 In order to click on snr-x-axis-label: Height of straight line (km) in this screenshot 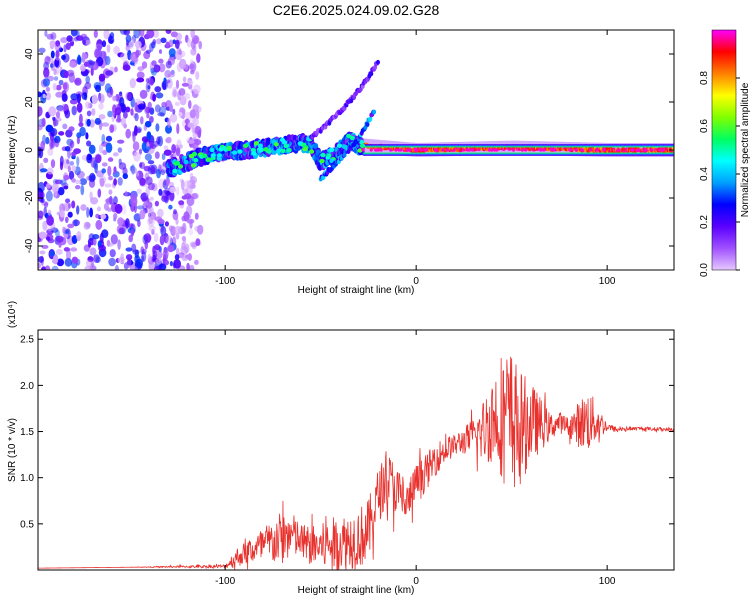, I will do `click(356, 590)`.